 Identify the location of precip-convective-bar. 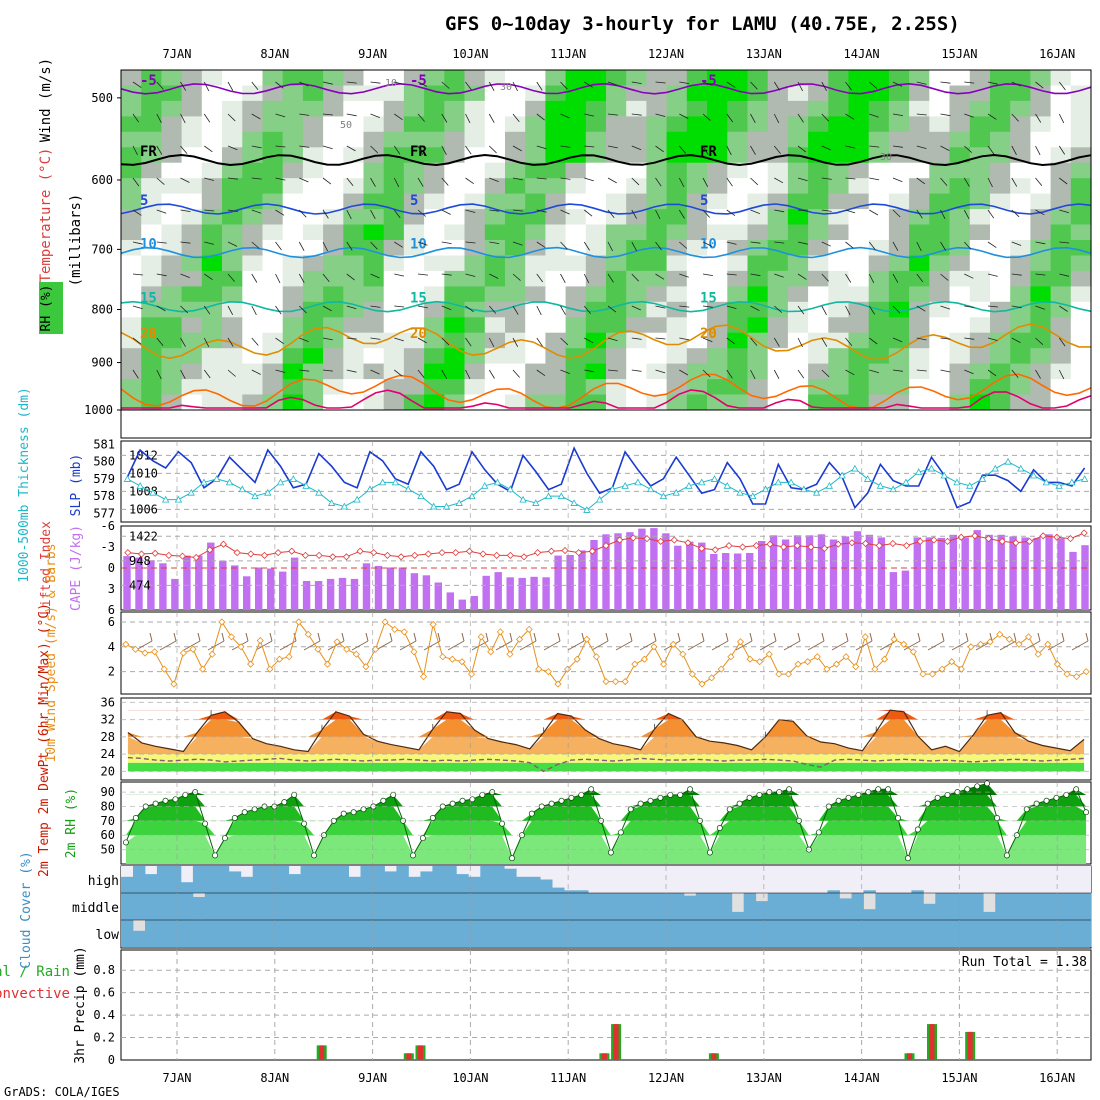
(970, 1045).